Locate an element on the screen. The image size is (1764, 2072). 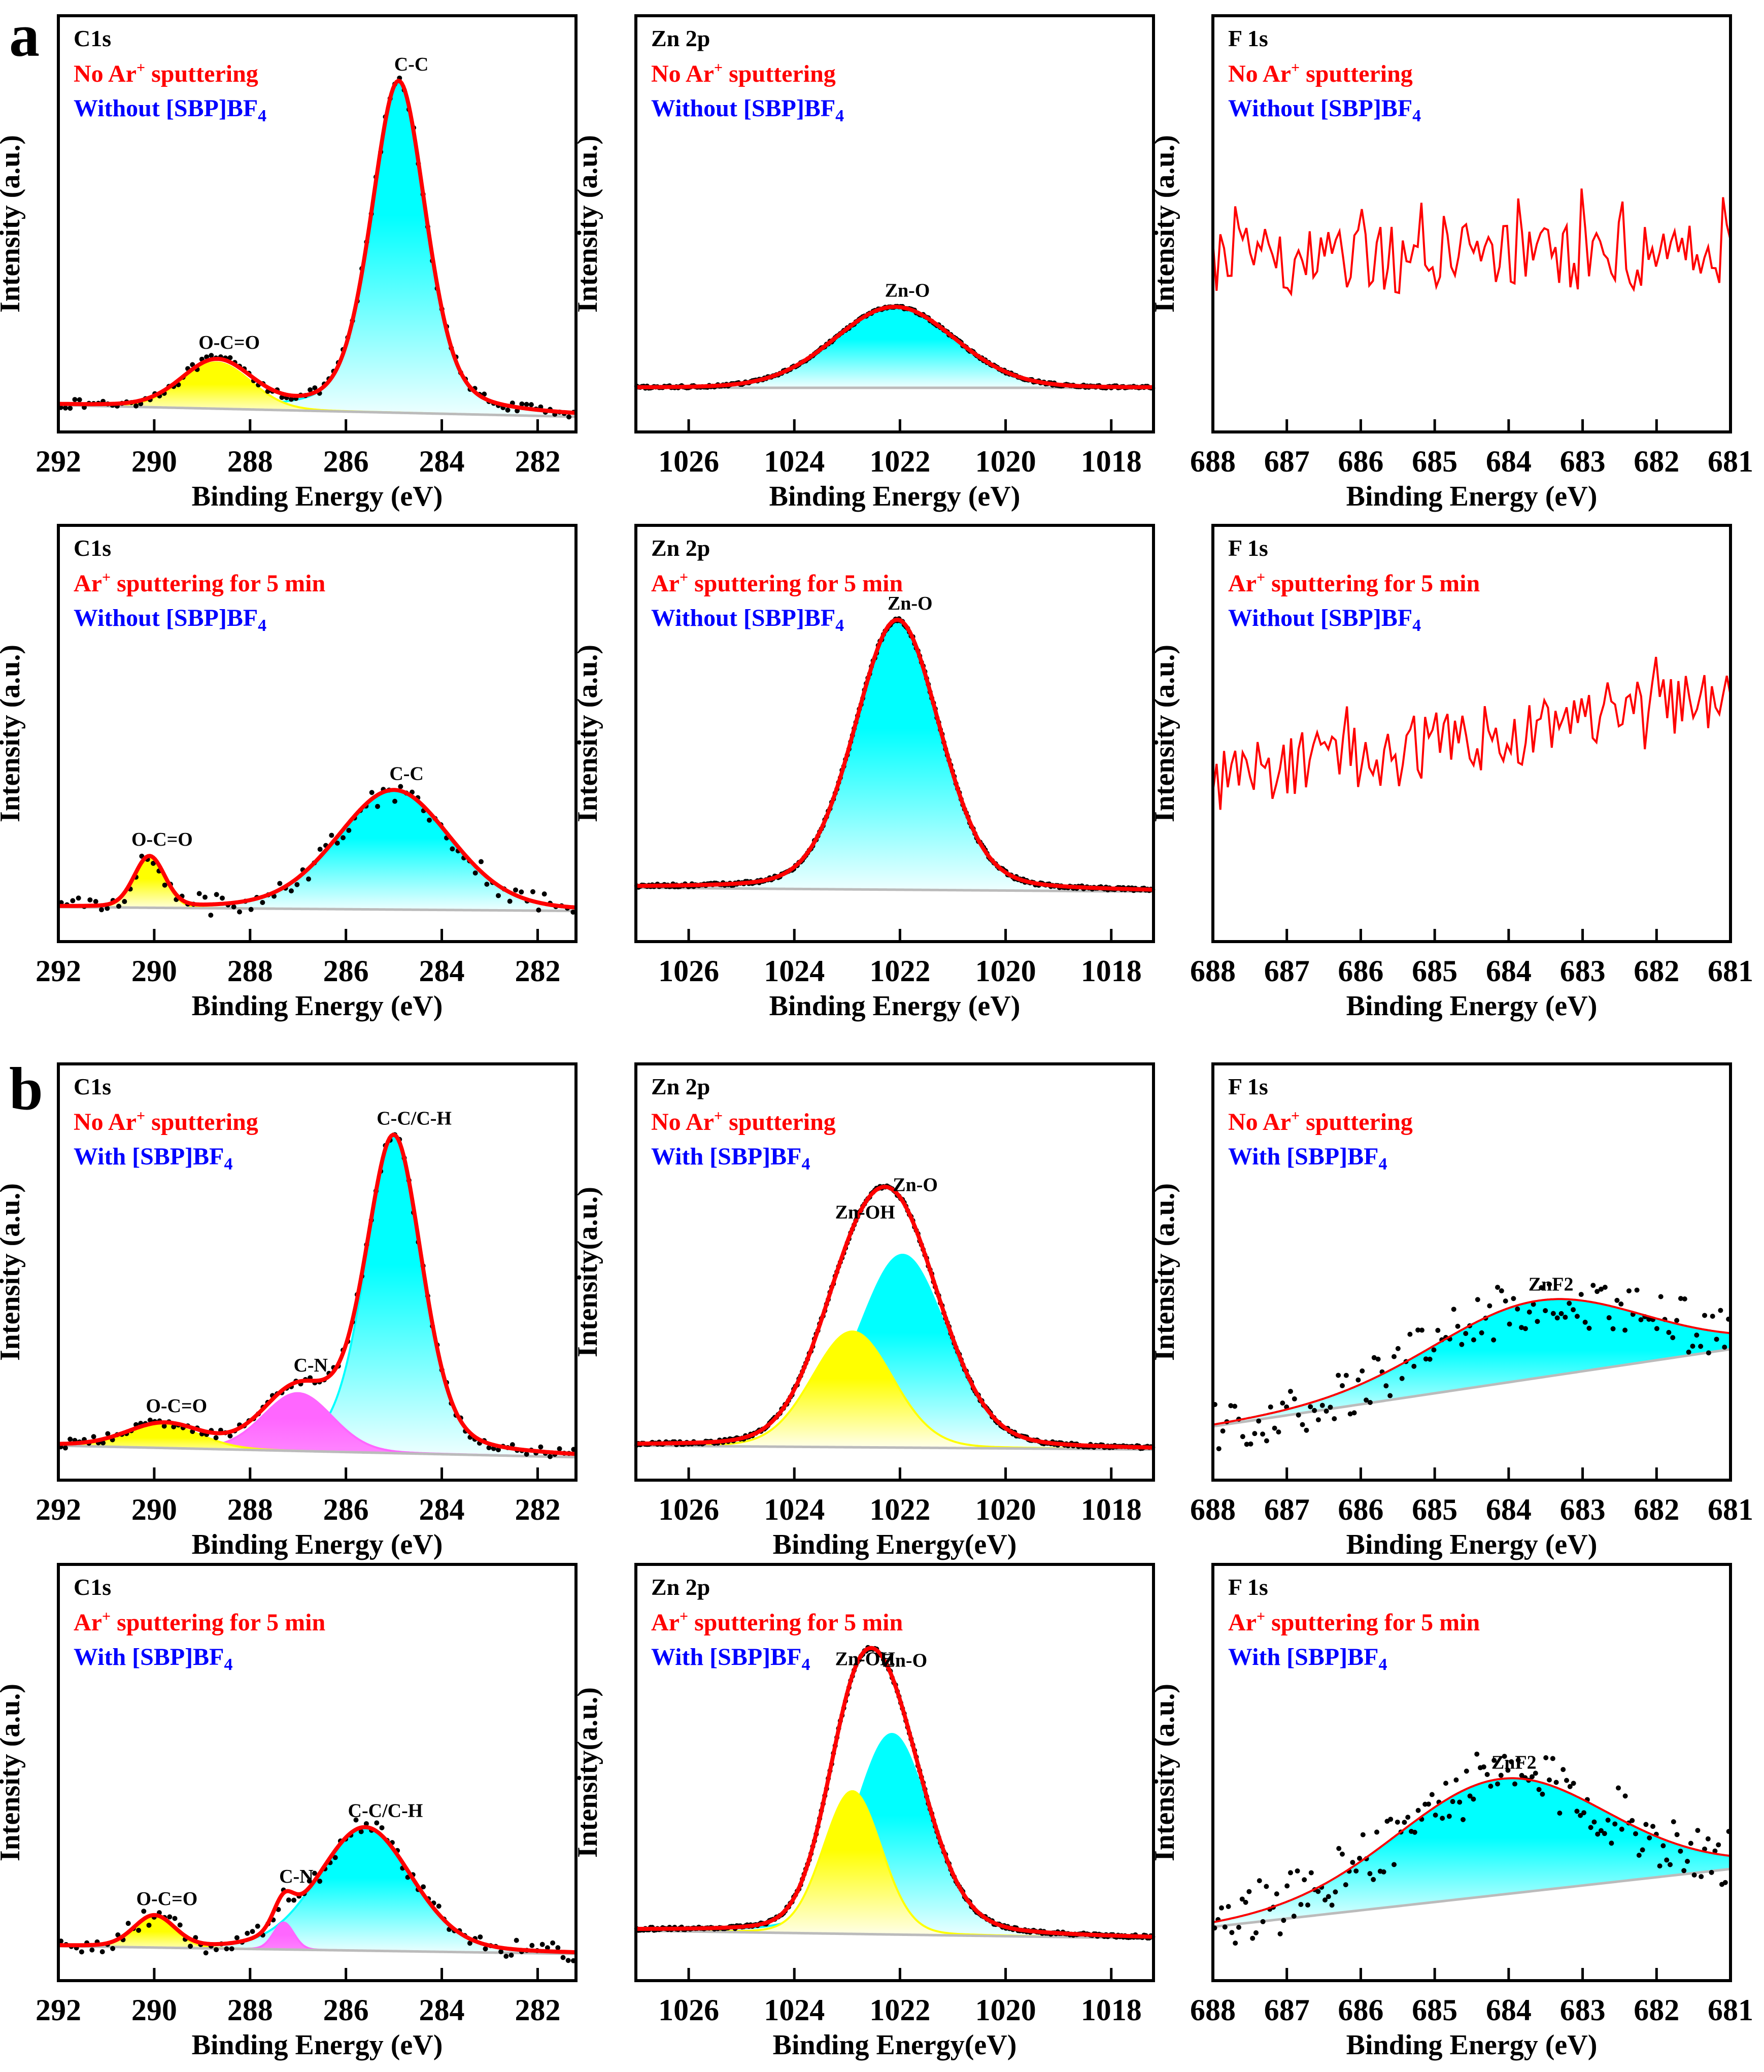
peak-component-c-c is located at coordinates (317, 850).